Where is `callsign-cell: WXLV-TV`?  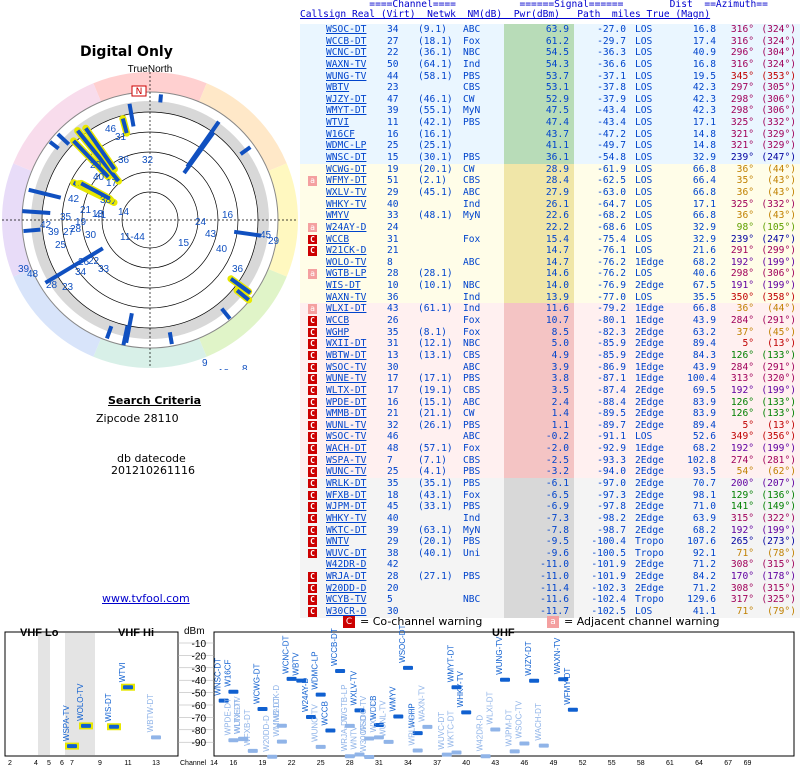
callsign-cell: WXLV-TV is located at coordinates (346, 192).